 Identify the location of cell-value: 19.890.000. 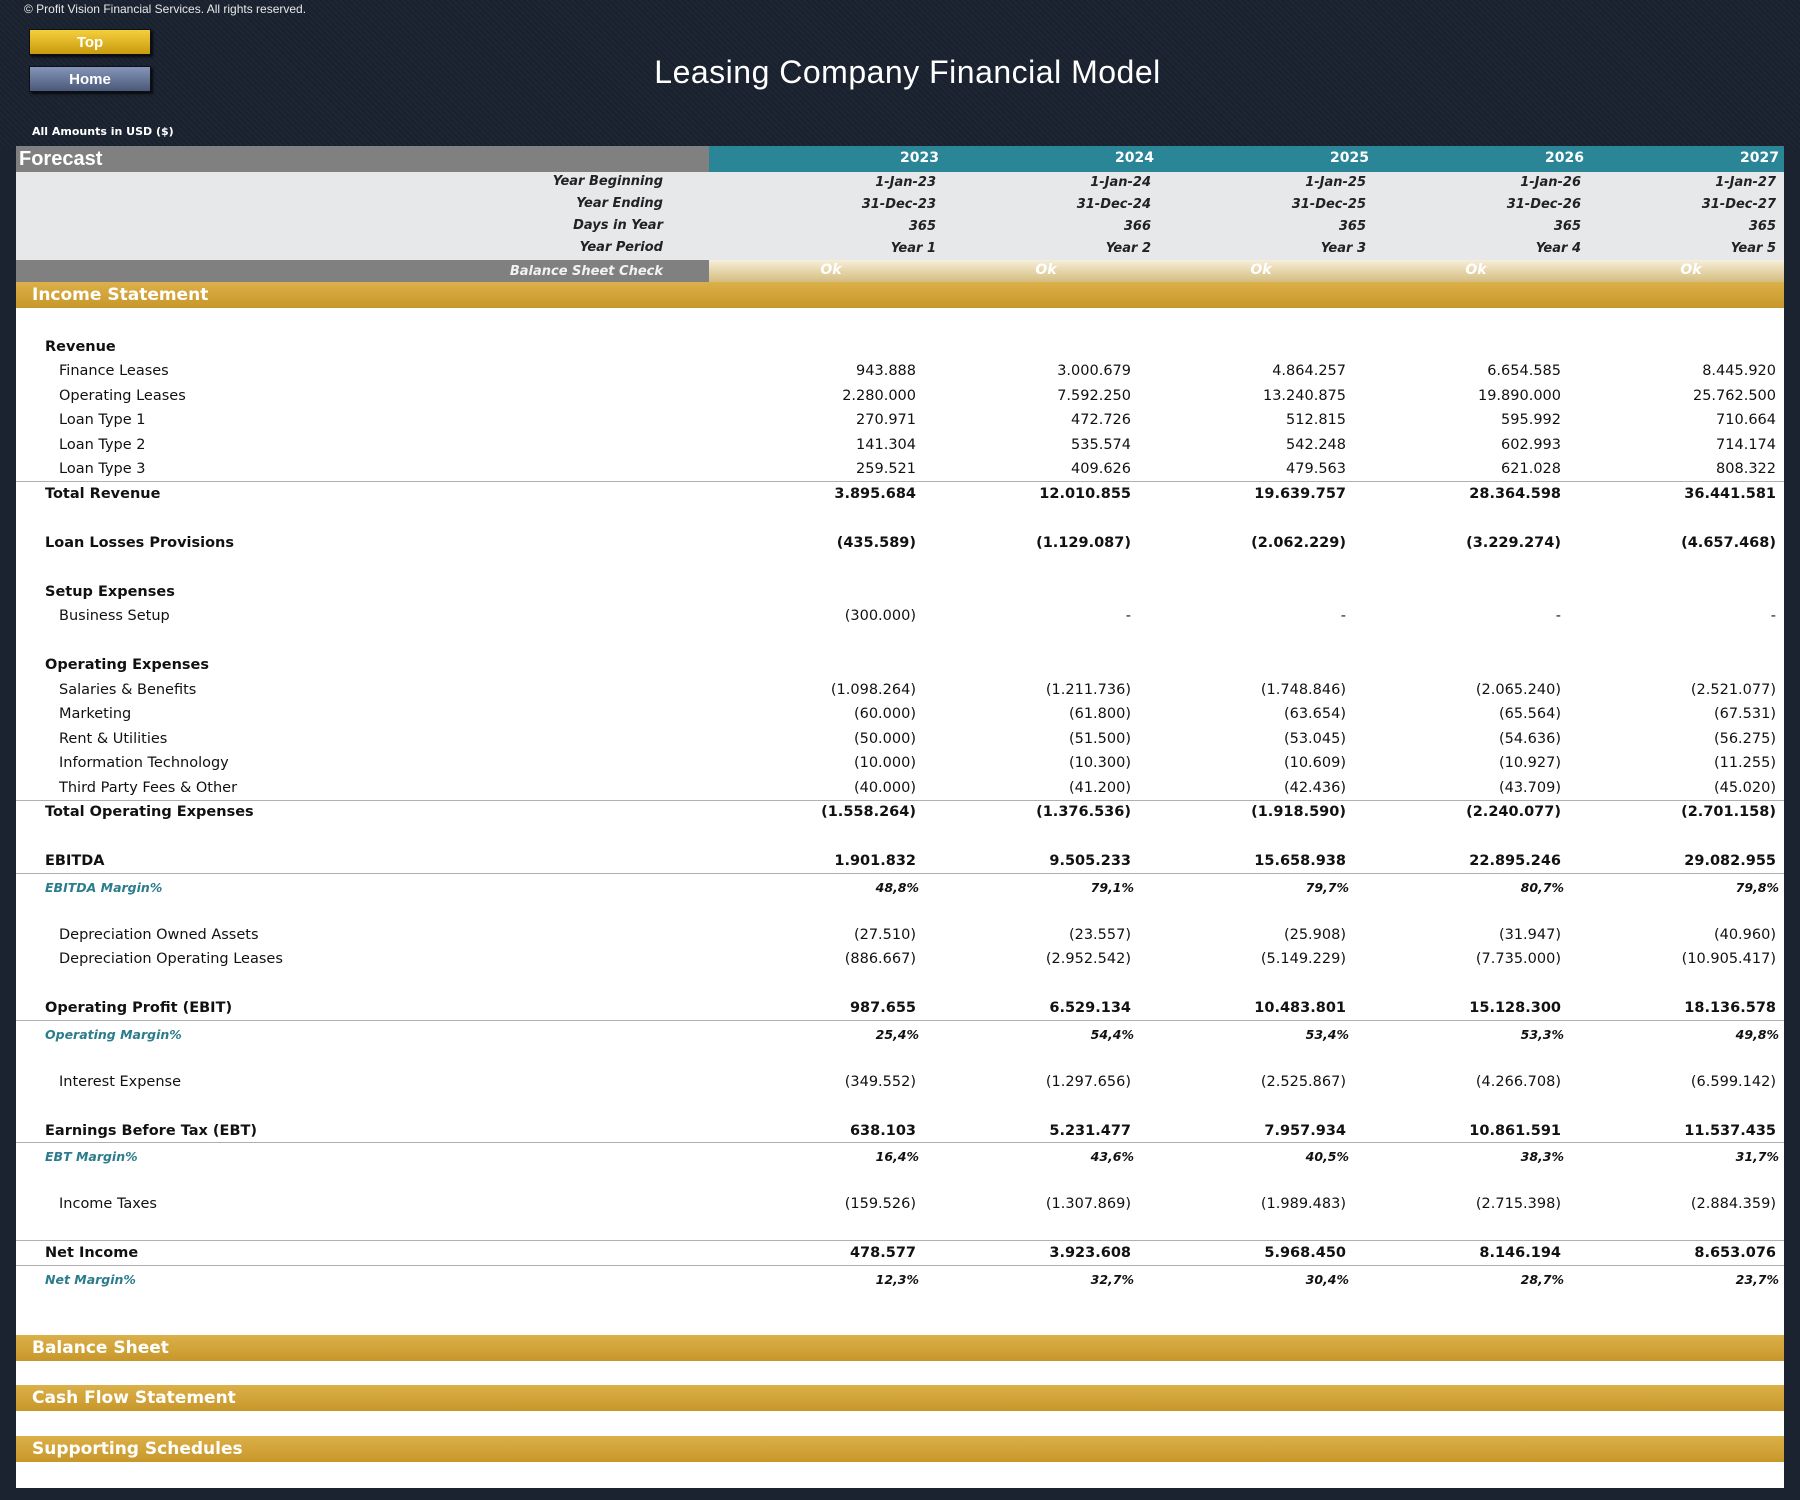
(1519, 396).